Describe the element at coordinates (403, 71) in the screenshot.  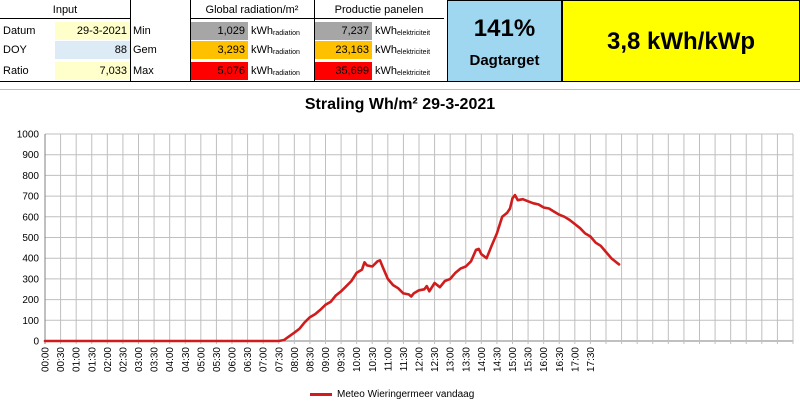
I see `production-max-unit: kWhelektriciteit` at that location.